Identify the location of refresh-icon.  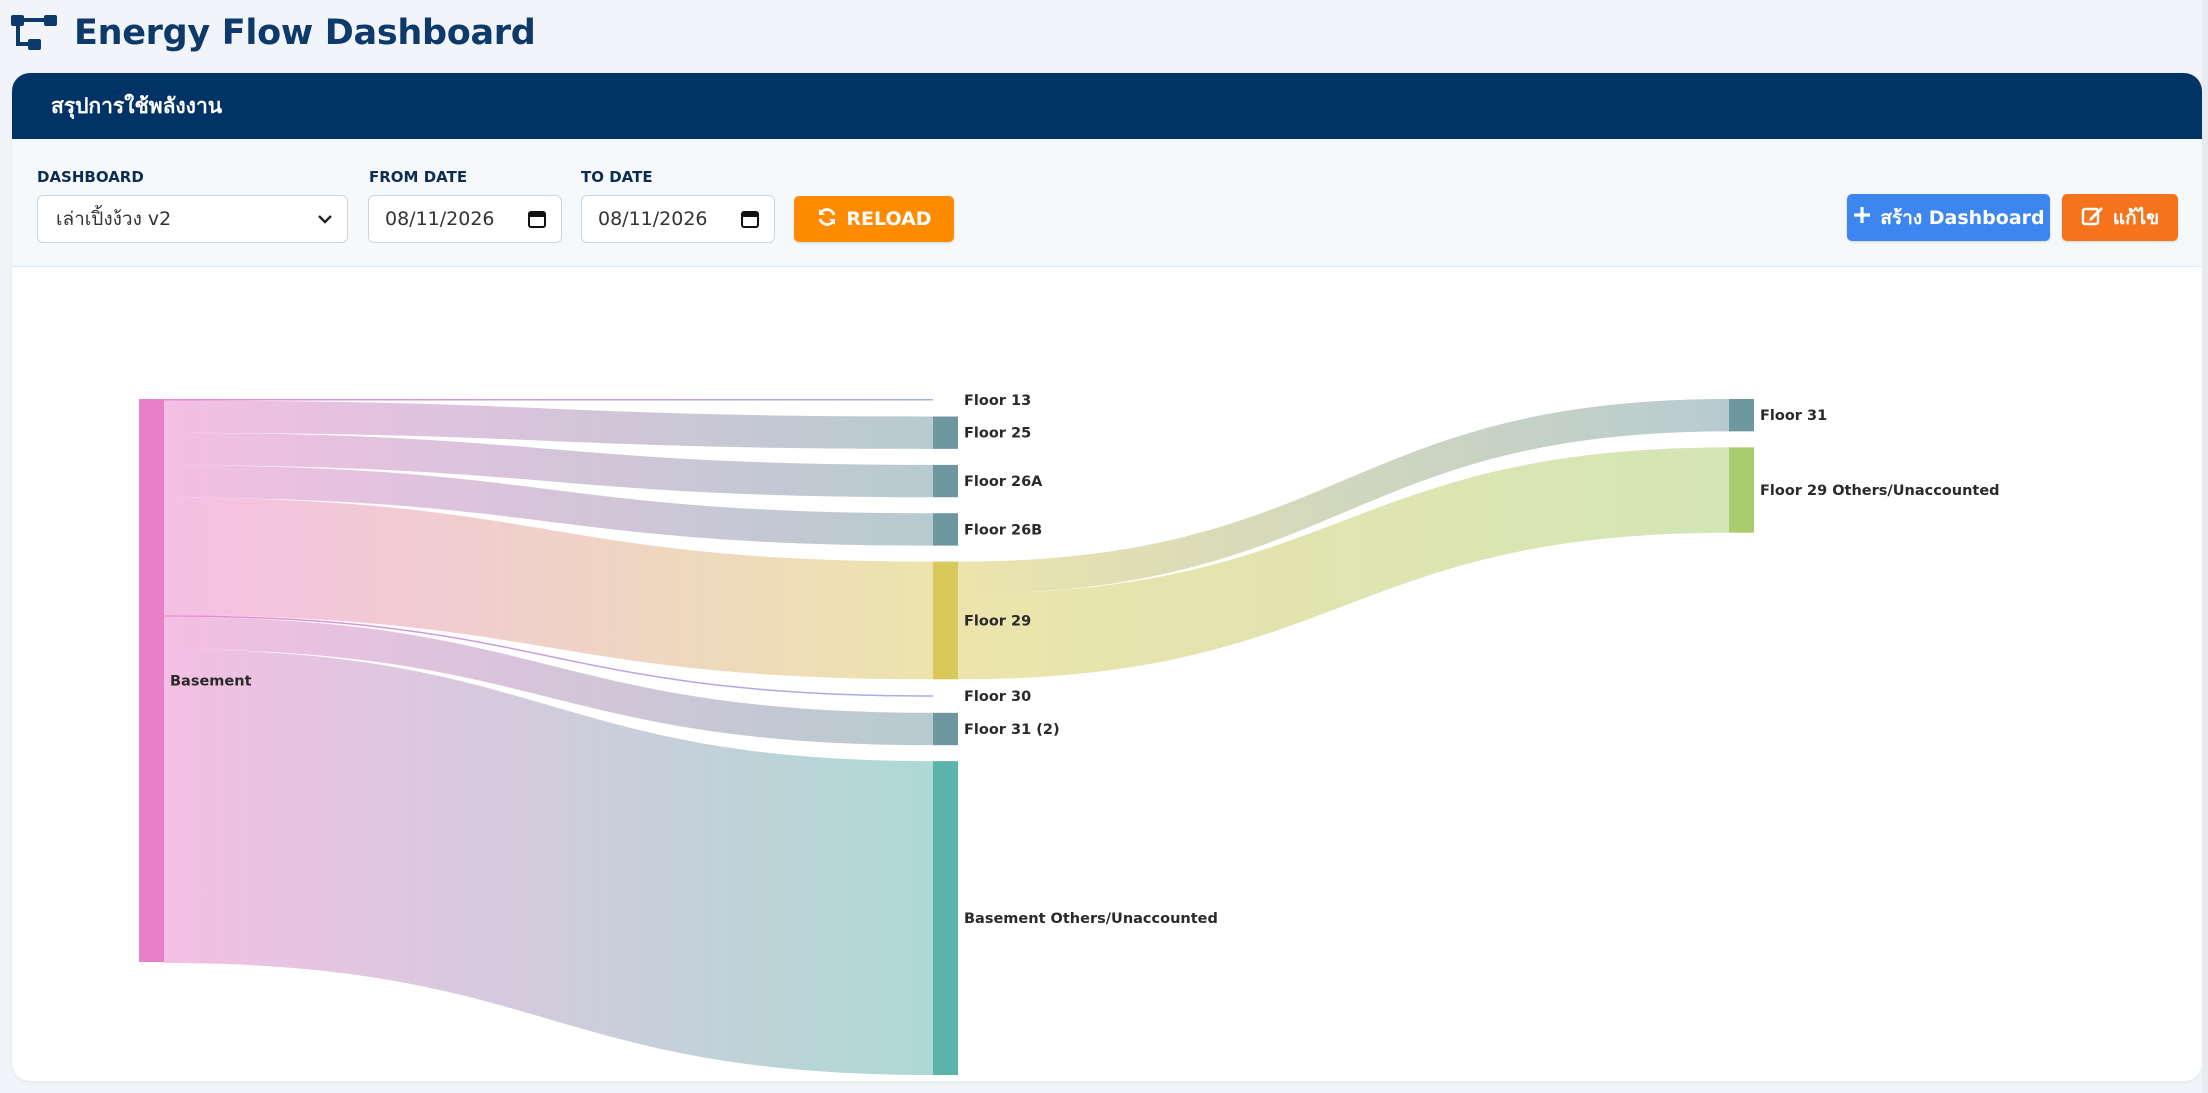
(827, 219).